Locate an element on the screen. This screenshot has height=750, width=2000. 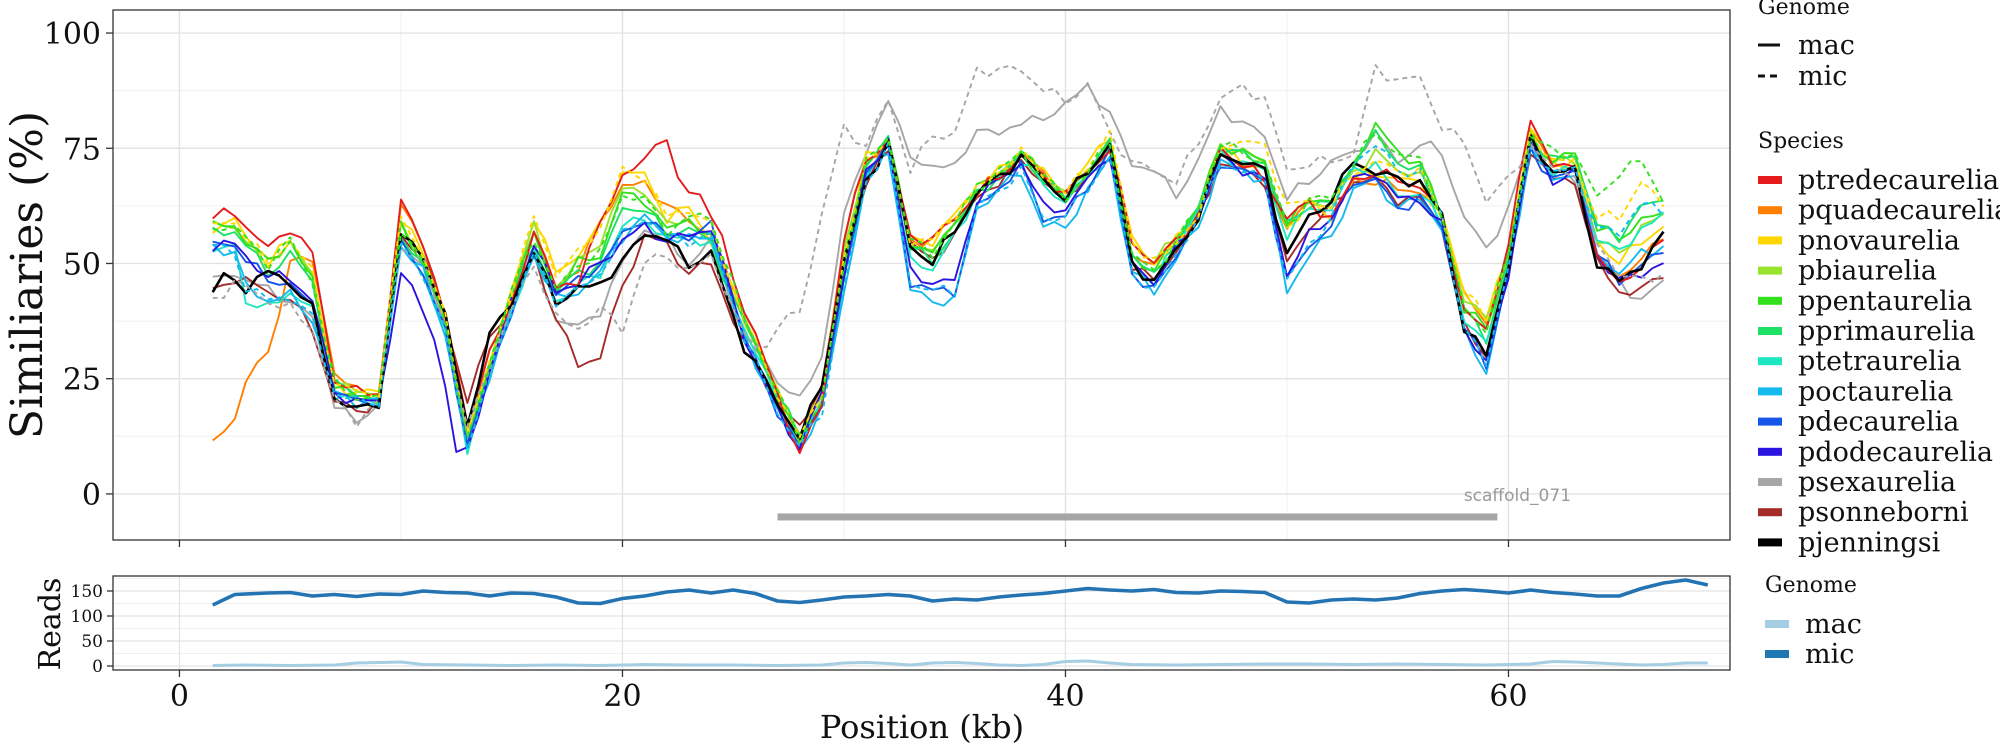
legend-species-key-psonneborni is located at coordinates (1770, 512).